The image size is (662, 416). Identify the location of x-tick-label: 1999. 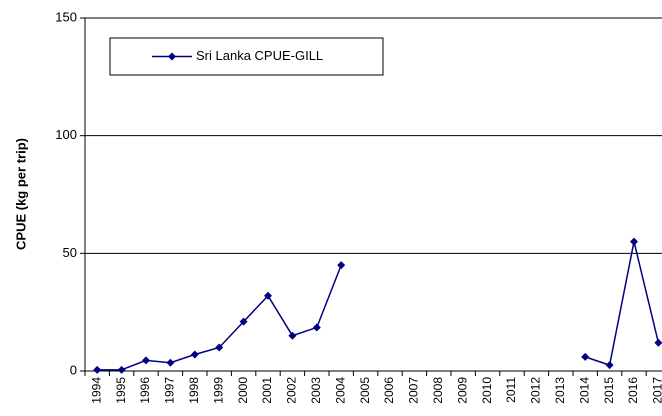
(218, 390).